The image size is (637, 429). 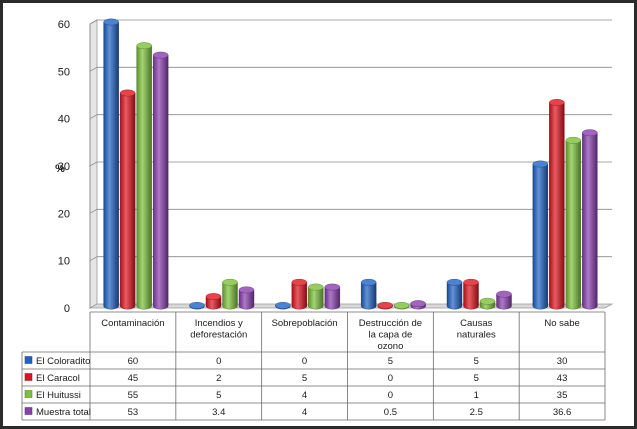 What do you see at coordinates (562, 395) in the screenshot?
I see `data-label: 35` at bounding box center [562, 395].